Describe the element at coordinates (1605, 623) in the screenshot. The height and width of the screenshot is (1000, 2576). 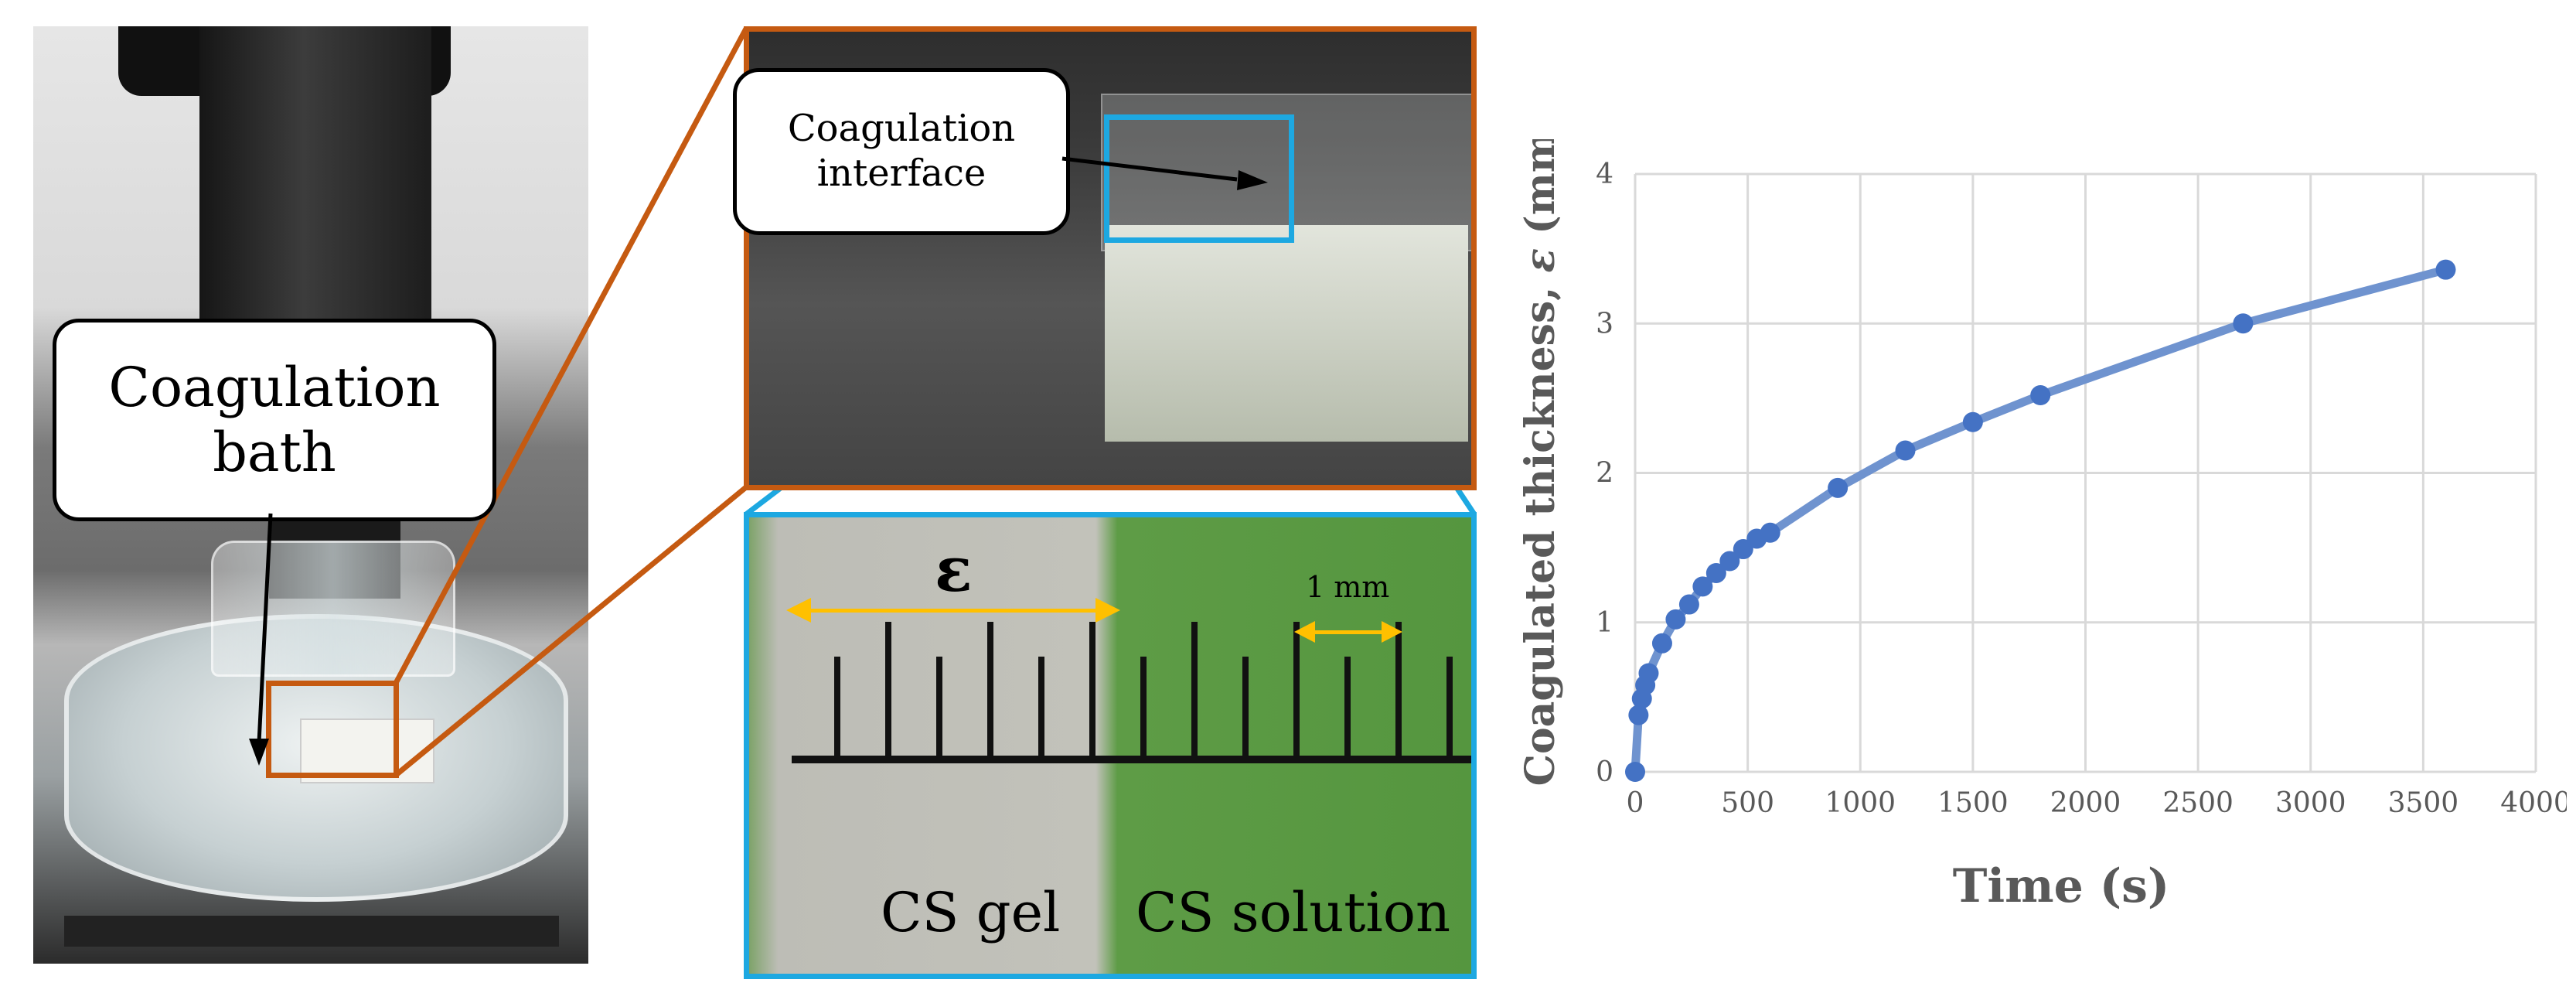
I see `y-tick-label: 1` at that location.